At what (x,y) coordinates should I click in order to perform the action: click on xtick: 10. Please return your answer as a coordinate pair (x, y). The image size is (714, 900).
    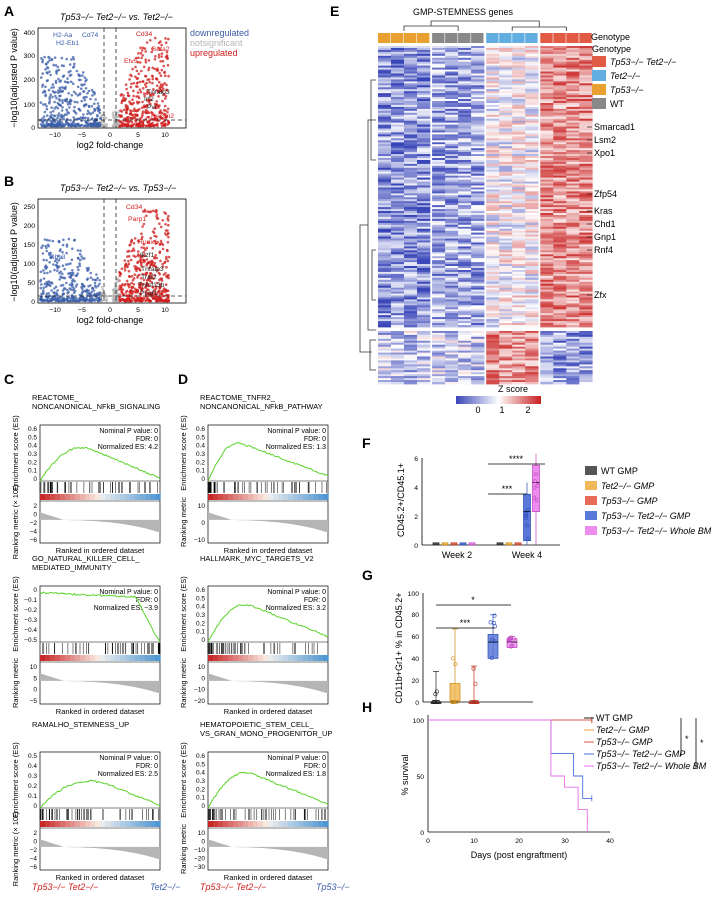
    Looking at the image, I should click on (165, 310).